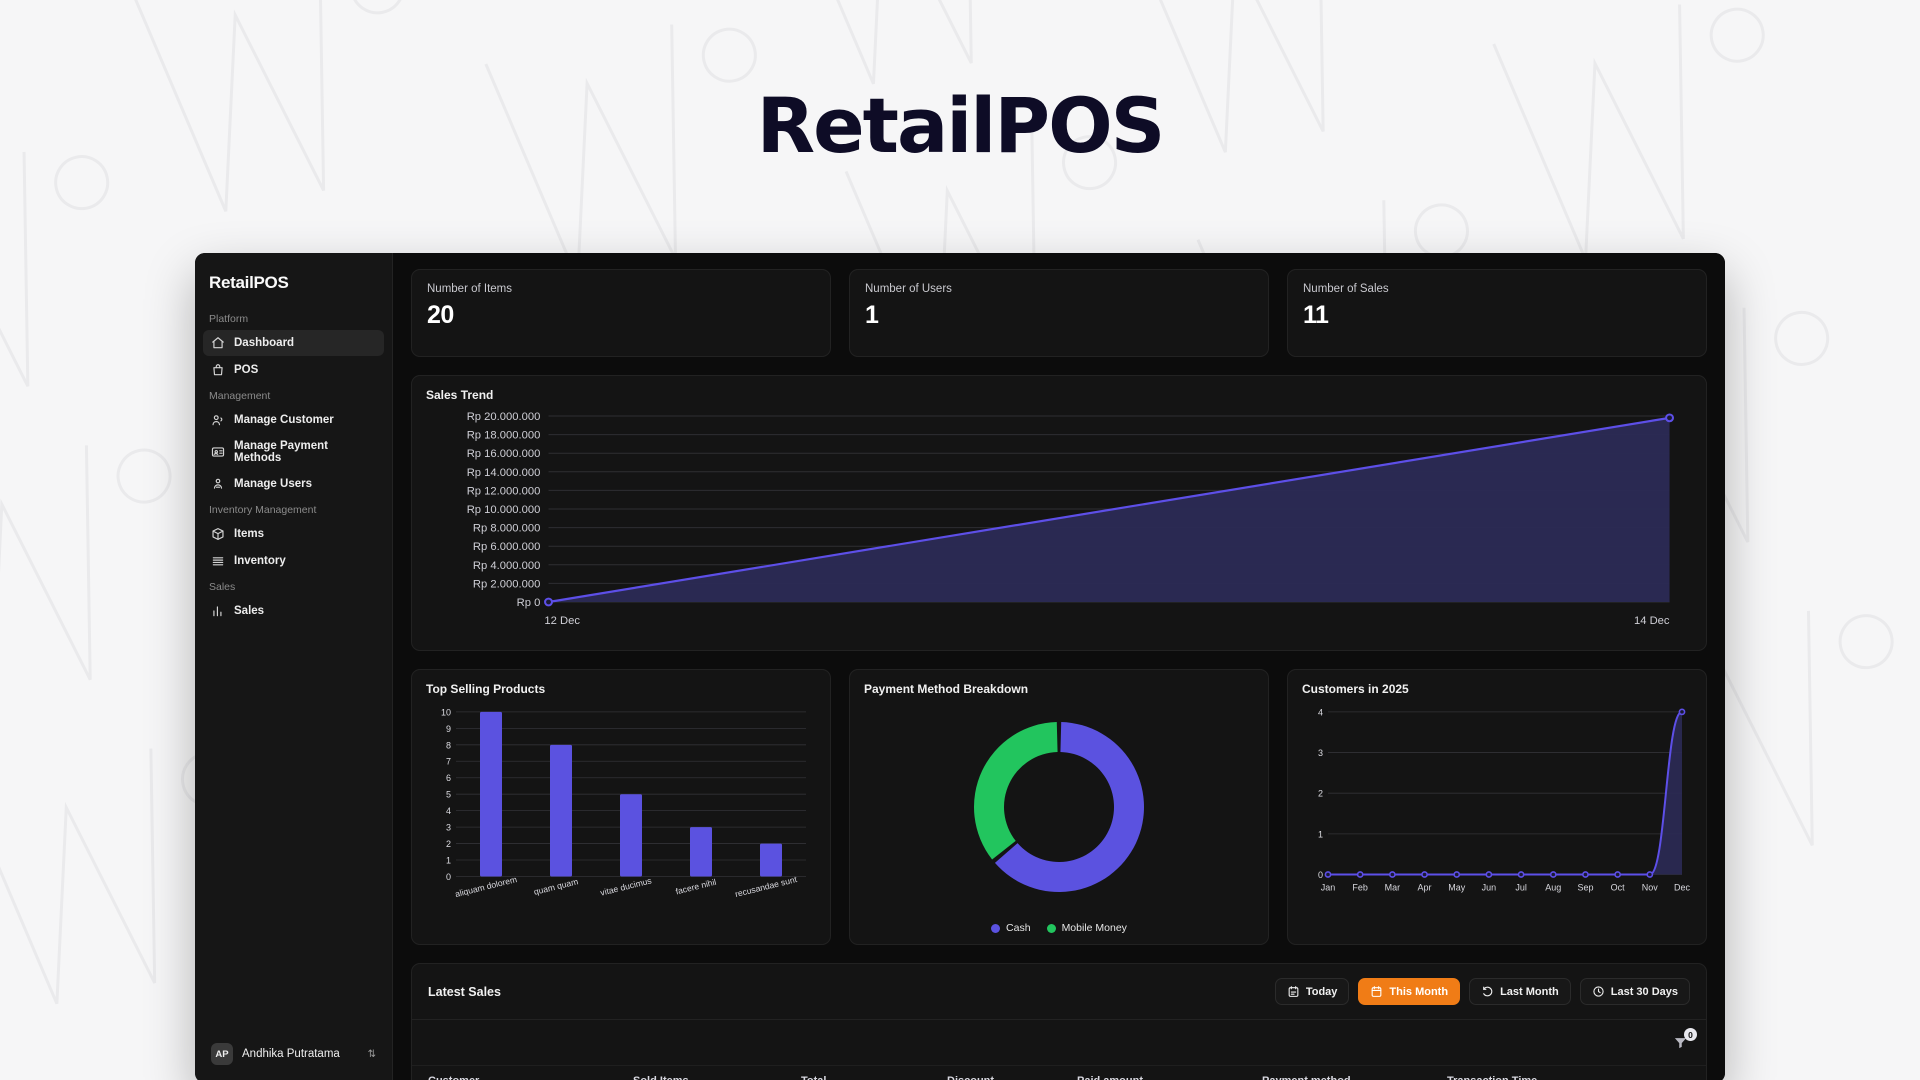  What do you see at coordinates (766, 886) in the screenshot?
I see `svg-text: recusandae sunt` at bounding box center [766, 886].